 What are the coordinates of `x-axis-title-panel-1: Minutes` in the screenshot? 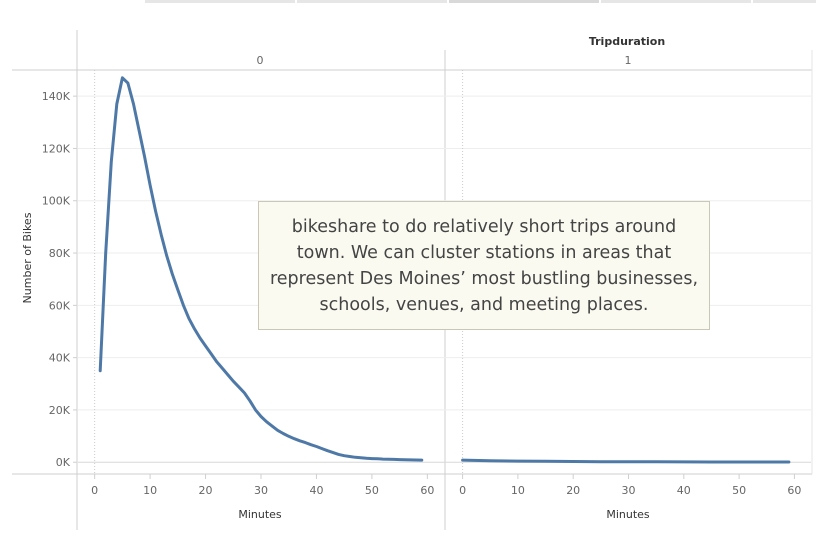 It's located at (628, 514).